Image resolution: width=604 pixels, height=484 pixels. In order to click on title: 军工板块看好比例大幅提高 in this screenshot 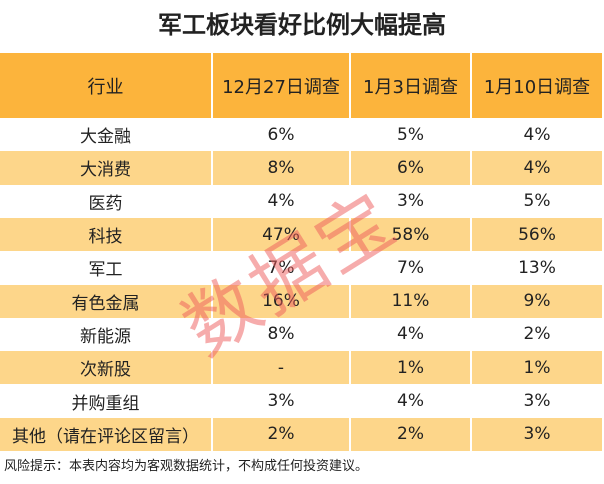, I will do `click(302, 25)`.